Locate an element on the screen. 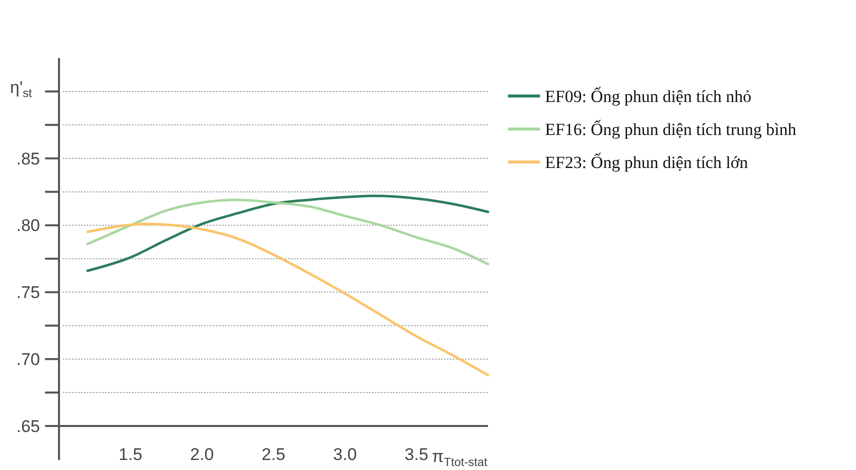 The width and height of the screenshot is (856, 470). y-axis-title: η'$_{st}$ is located at coordinates (21, 89).